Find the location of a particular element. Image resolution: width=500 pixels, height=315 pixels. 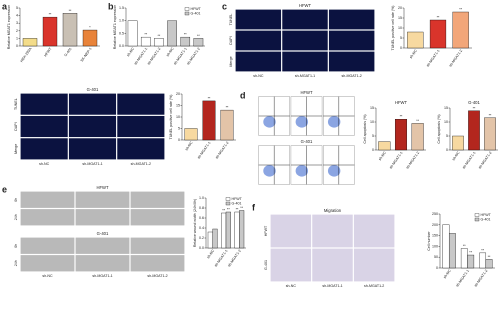

x-tick-label: HFWT is located at coordinates (48, 51).